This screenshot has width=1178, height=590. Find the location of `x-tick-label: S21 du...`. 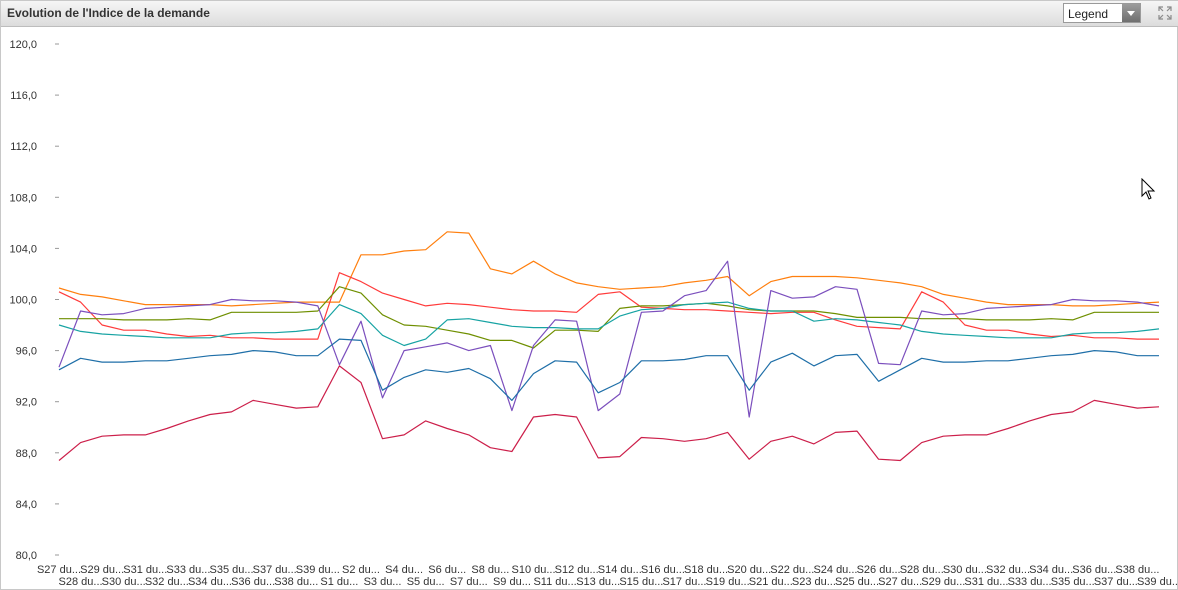

x-tick-label: S21 du... is located at coordinates (771, 582).